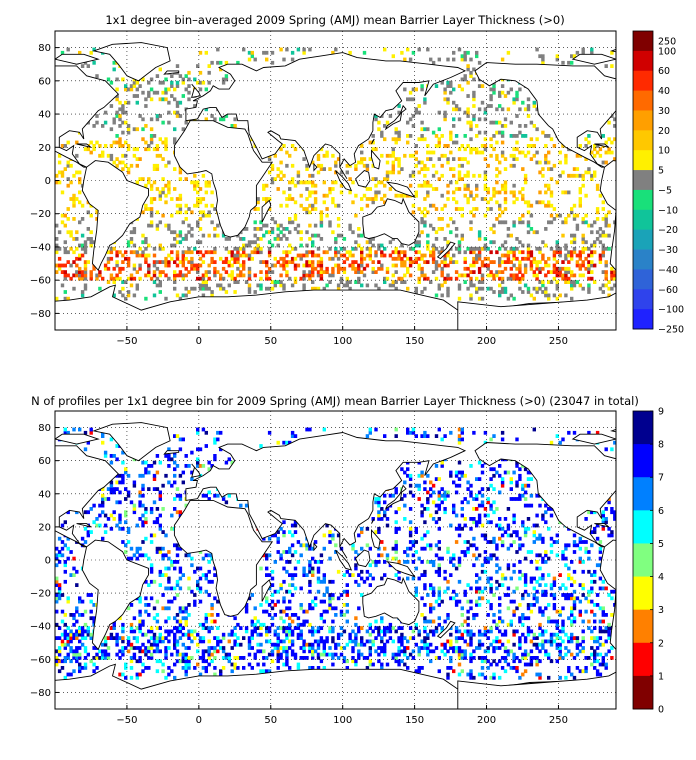 The width and height of the screenshot is (696, 760). What do you see at coordinates (558, 341) in the screenshot?
I see `x-tick-label: 250` at bounding box center [558, 341].